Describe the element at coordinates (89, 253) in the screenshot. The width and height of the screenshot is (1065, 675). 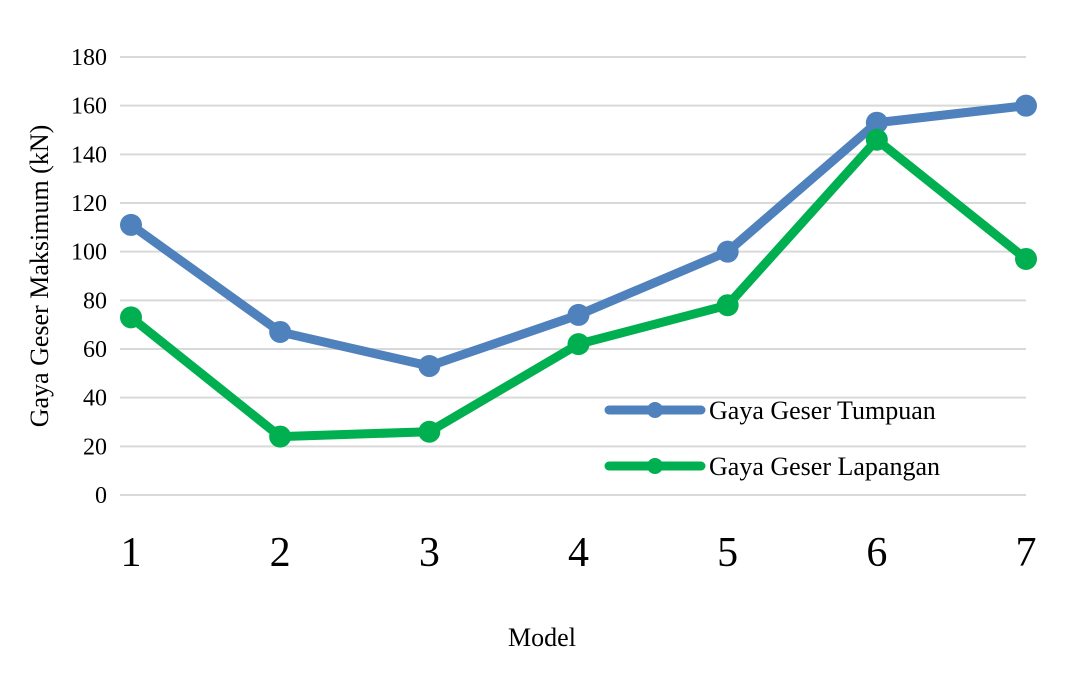
I see `y-tick-label-100: 100` at that location.